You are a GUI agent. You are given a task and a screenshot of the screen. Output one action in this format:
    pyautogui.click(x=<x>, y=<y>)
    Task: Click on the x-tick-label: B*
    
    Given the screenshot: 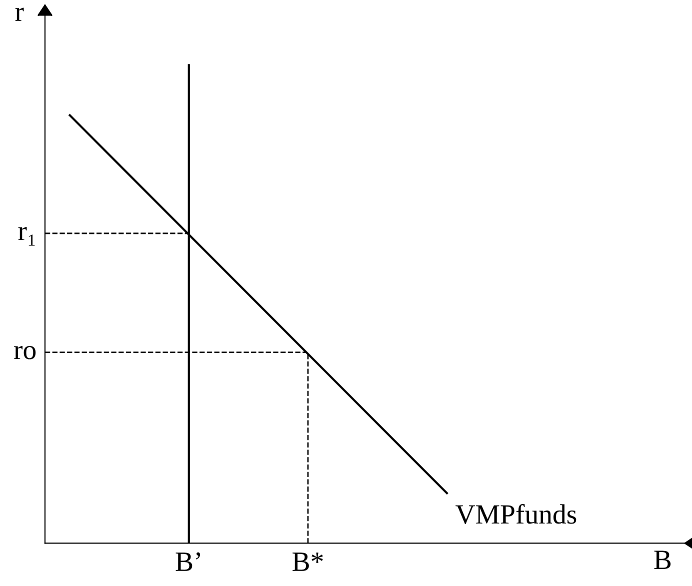 What is the action you would take?
    pyautogui.click(x=307, y=561)
    